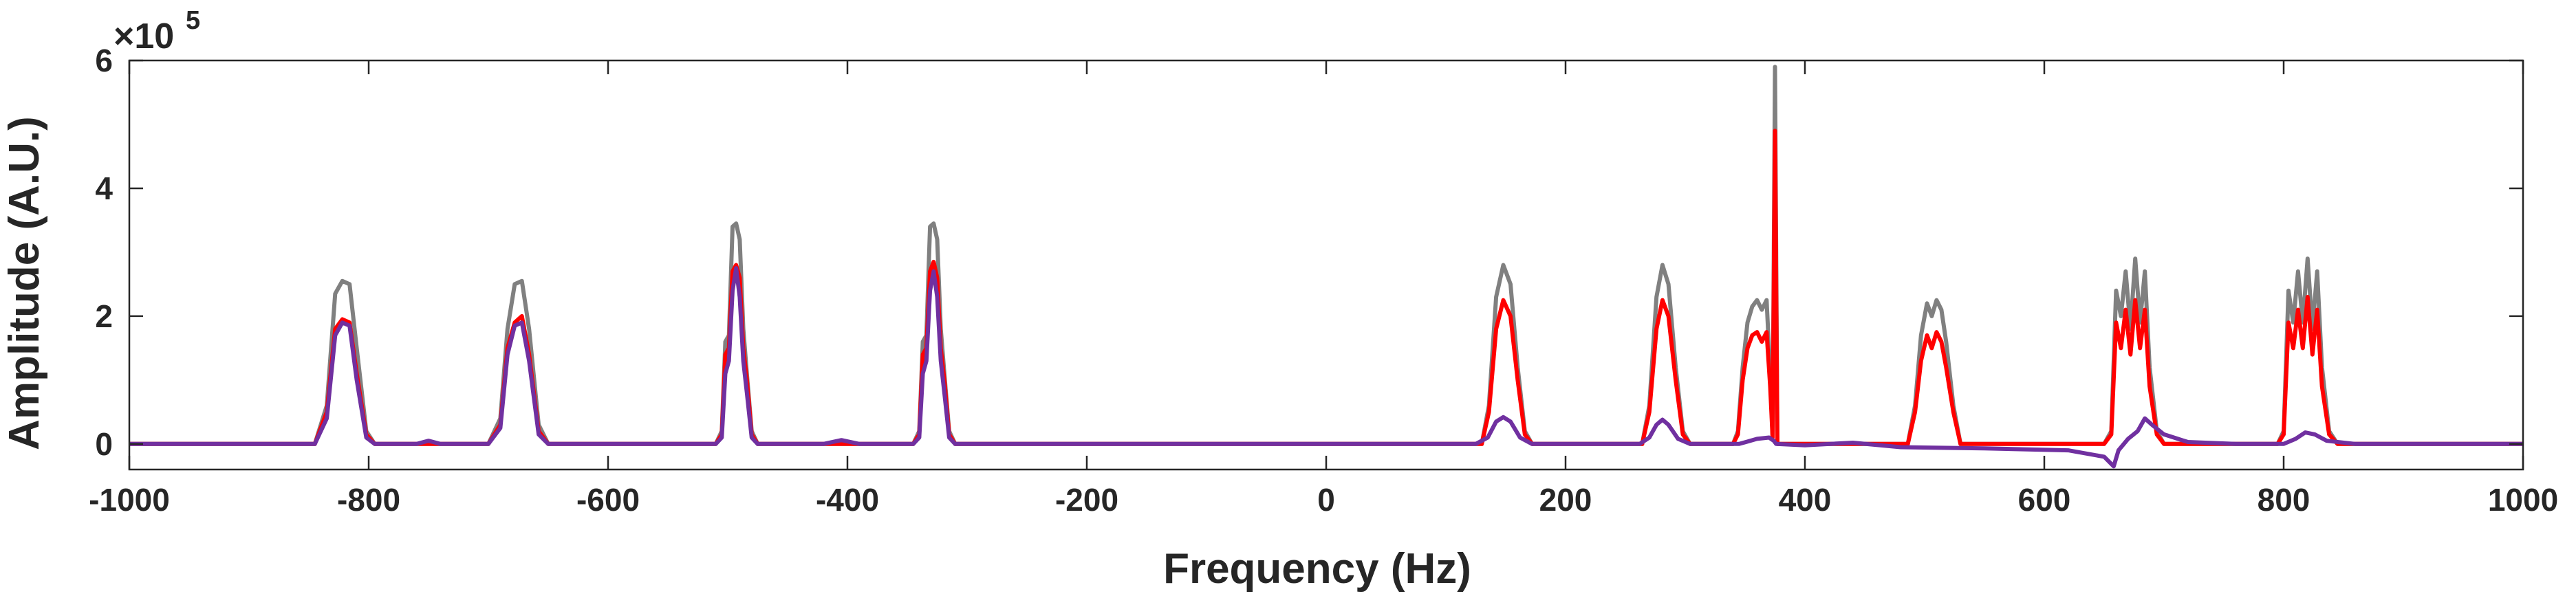 This screenshot has width=2576, height=596. What do you see at coordinates (2044, 500) in the screenshot?
I see `x-tick-label: 600` at bounding box center [2044, 500].